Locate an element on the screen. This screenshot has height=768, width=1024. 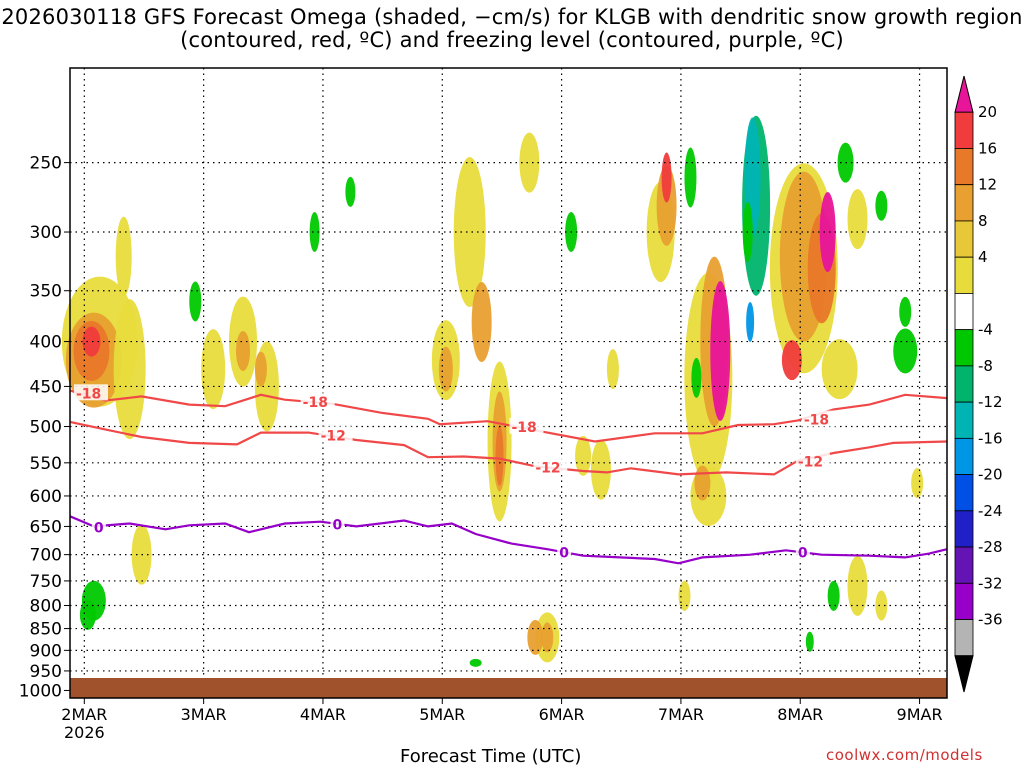
colorbar-label: -16 is located at coordinates (990, 438).